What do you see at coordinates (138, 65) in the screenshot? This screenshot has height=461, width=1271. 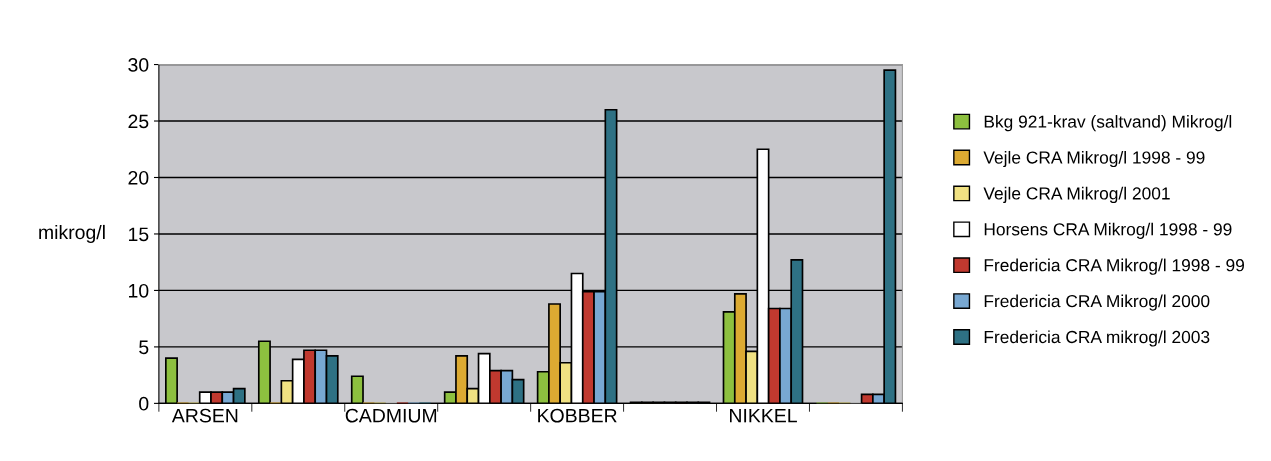 I see `y-tick-label: 30` at bounding box center [138, 65].